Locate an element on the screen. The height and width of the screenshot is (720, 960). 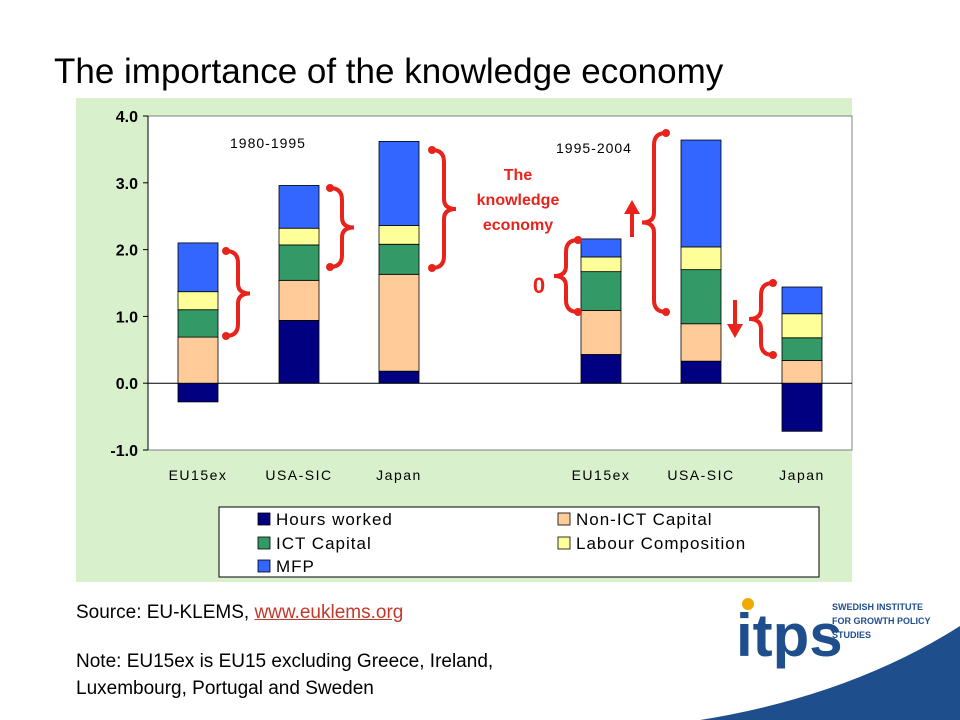
legend-label-ict-capital: ICT Capital is located at coordinates (324, 543).